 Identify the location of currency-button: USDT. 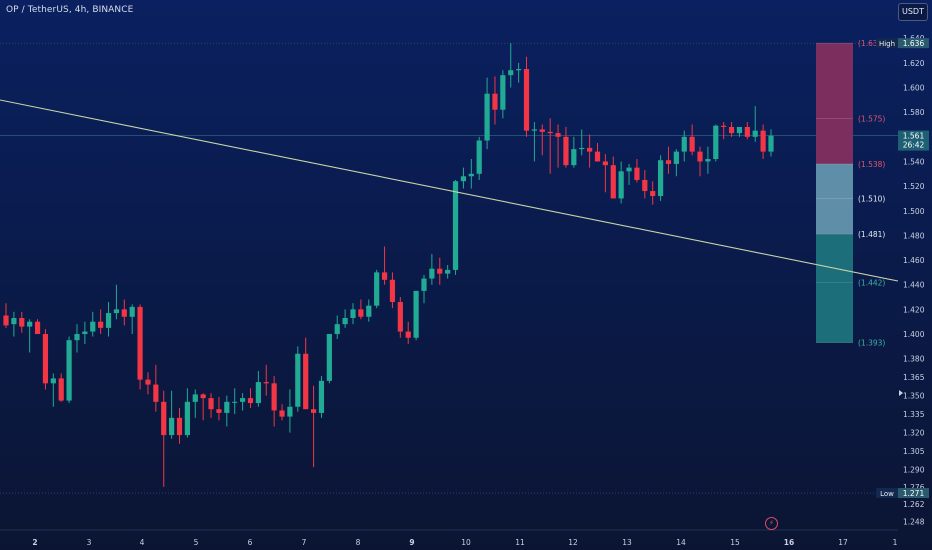
(913, 12).